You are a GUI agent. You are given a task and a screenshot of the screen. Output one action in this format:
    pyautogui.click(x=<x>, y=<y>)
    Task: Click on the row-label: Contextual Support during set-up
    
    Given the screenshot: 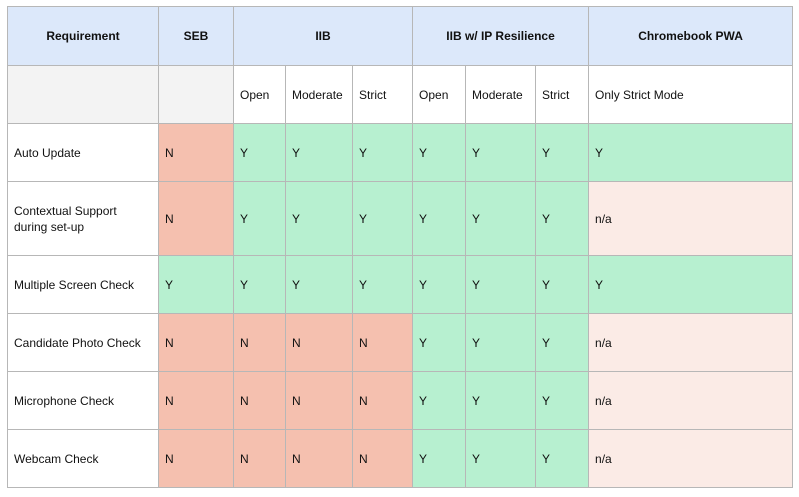 What is the action you would take?
    pyautogui.click(x=83, y=218)
    